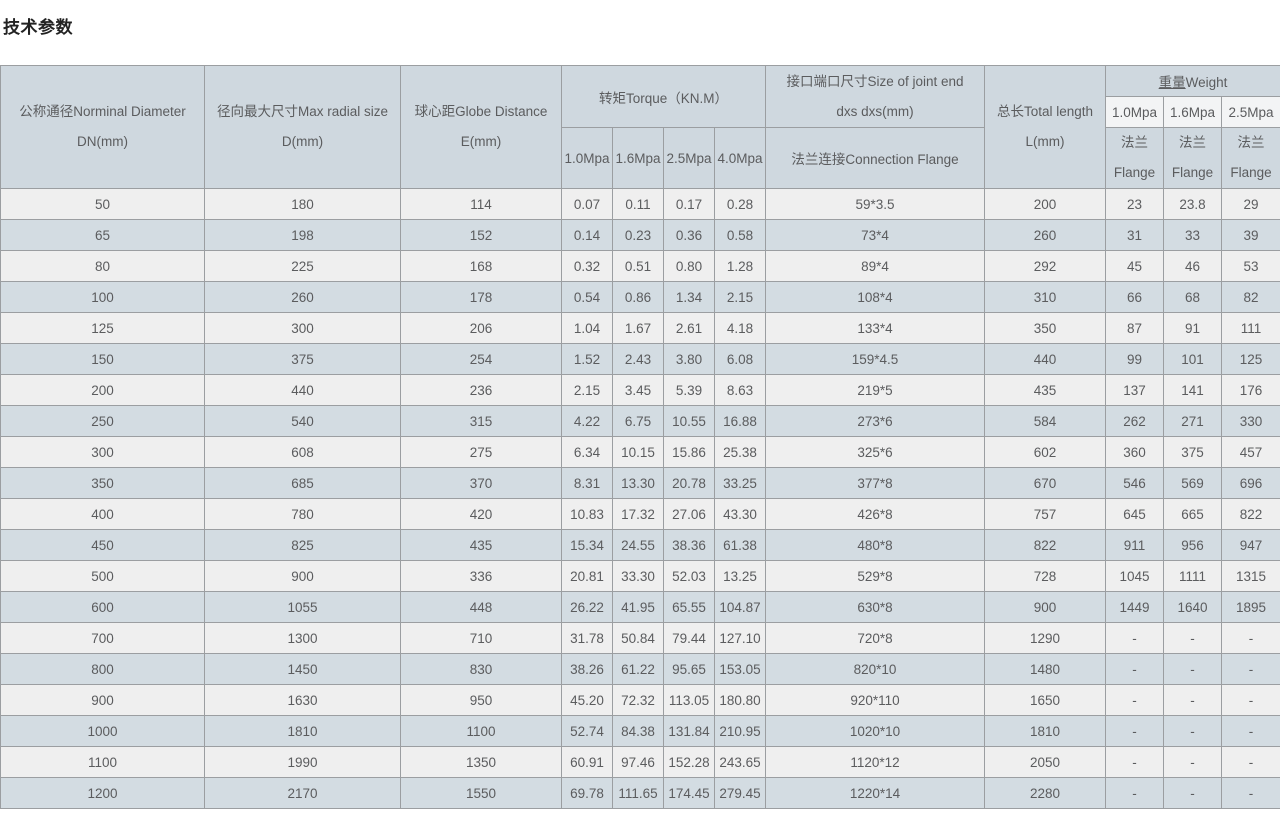 This screenshot has width=1280, height=815. Describe the element at coordinates (587, 235) in the screenshot. I see `table-cell: 0.14` at that location.